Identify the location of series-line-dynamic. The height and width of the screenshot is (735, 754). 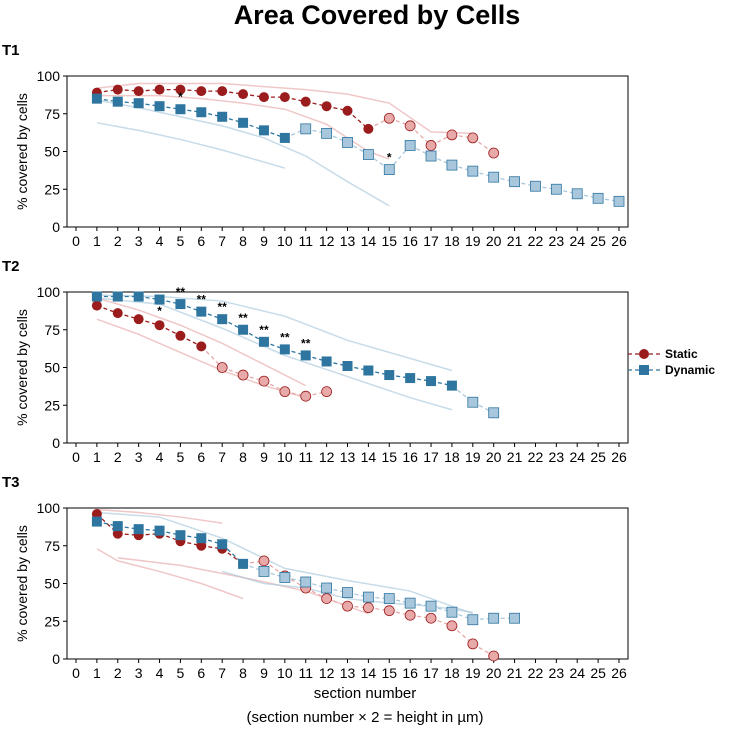
(399, 158).